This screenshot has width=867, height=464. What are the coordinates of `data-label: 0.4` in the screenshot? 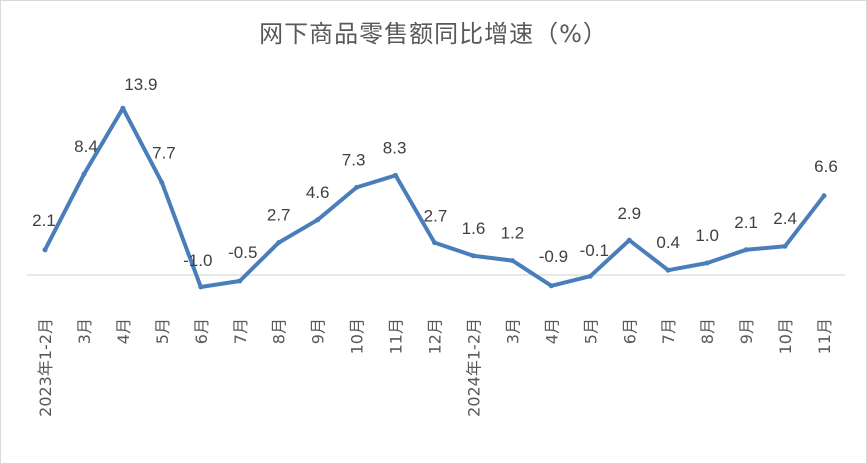 It's located at (668, 242).